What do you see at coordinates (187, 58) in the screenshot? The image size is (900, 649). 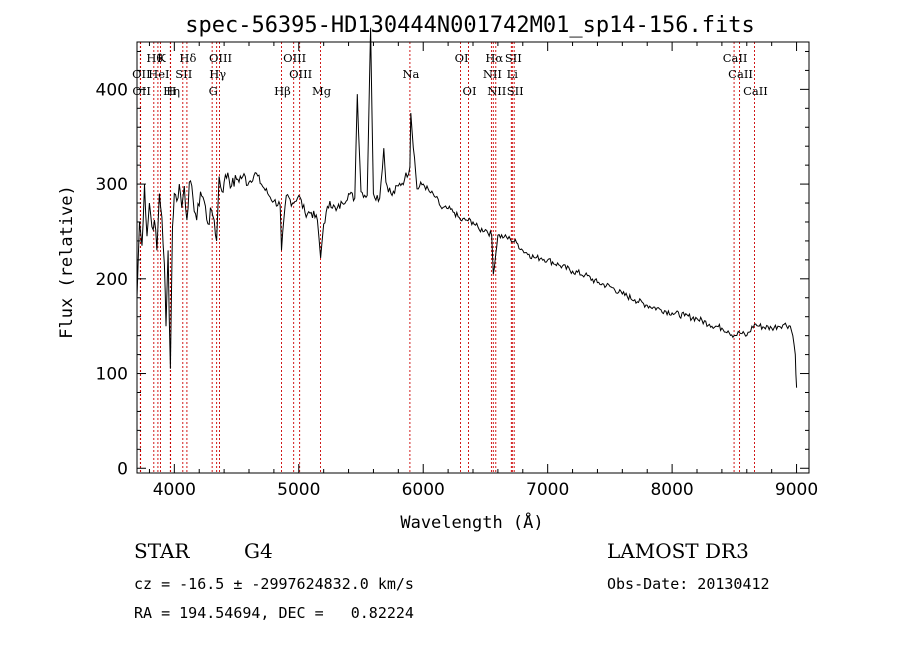 I see `spectral-line-label: Hδ` at bounding box center [187, 58].